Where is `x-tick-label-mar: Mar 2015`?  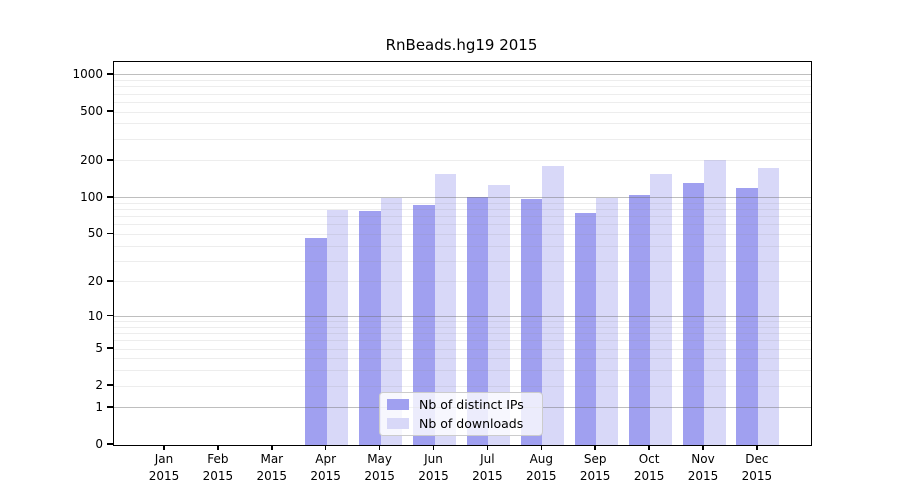 x-tick-label-mar: Mar 2015 is located at coordinates (272, 467).